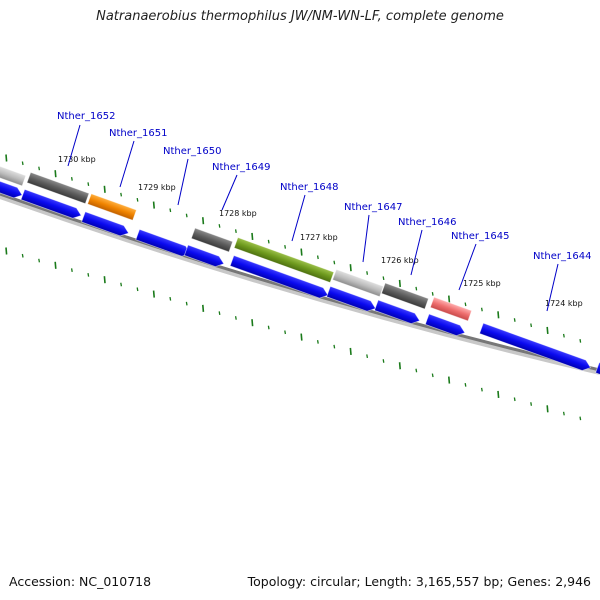  Describe the element at coordinates (138, 133) in the screenshot. I see `gene-label: Nther_1651` at that location.